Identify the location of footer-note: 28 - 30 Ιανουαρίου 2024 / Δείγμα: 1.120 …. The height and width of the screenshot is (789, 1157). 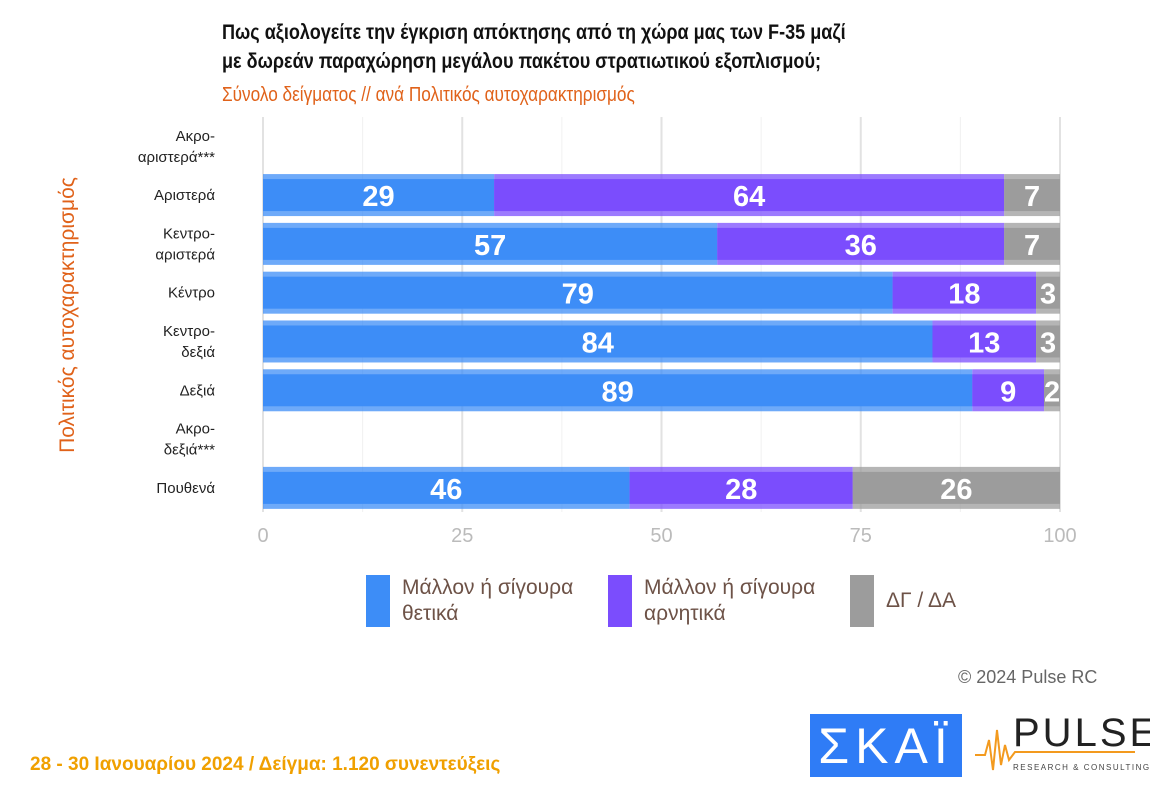
(265, 764).